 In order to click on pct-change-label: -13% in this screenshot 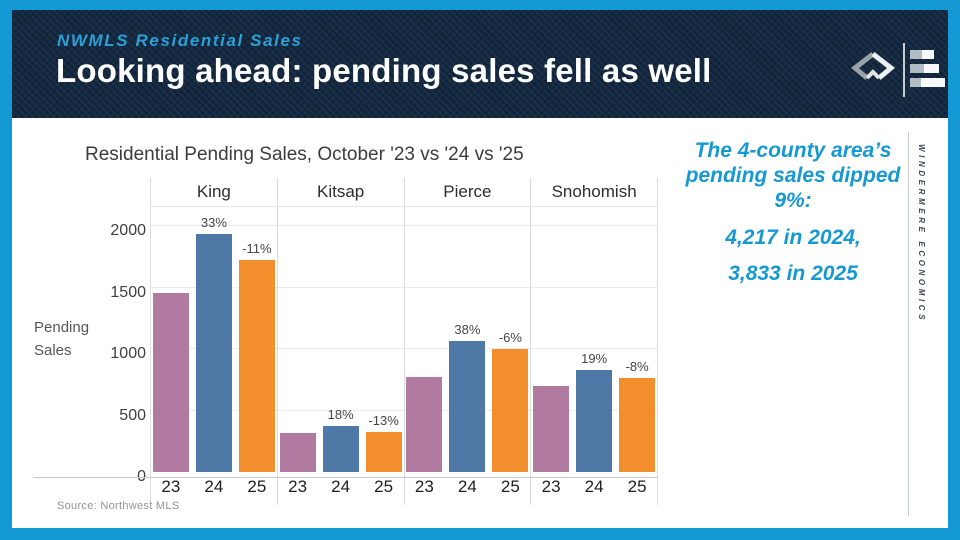, I will do `click(383, 420)`.